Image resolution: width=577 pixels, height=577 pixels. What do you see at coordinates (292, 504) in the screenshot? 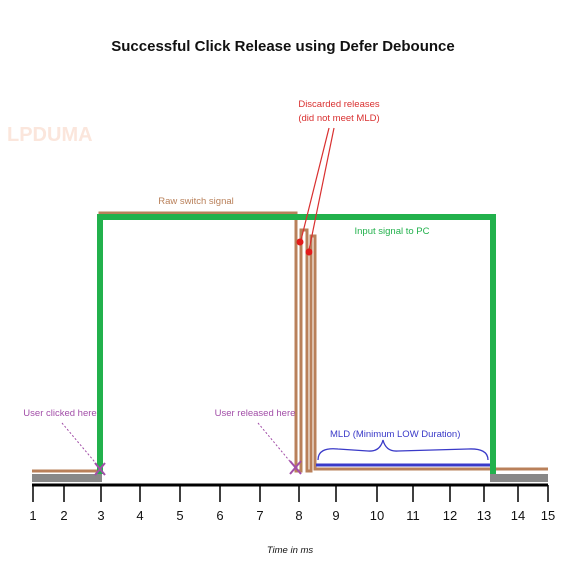
I see `x-axis-ticks: 1 2 3 4 5 6 7 8 9 10 11 12 13 14 15` at bounding box center [292, 504].